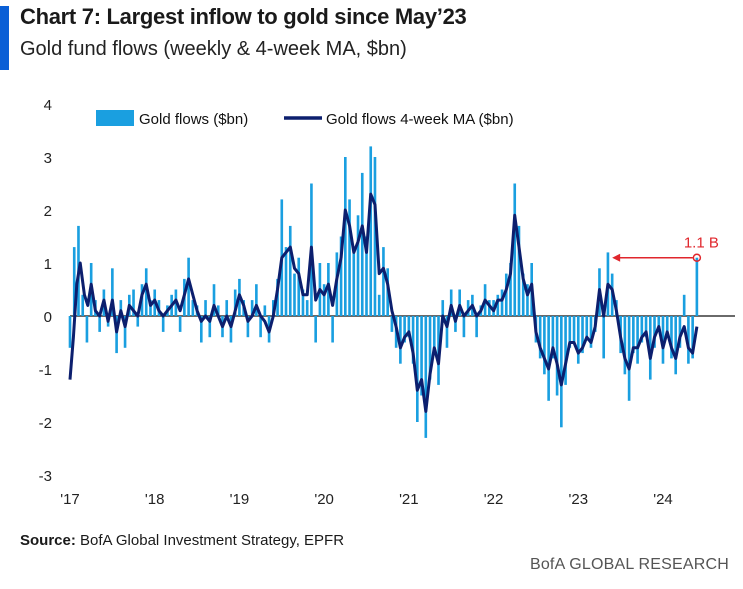 This screenshot has width=743, height=589. I want to click on legend-label-line: Gold flows 4-week MA ($bn), so click(420, 119).